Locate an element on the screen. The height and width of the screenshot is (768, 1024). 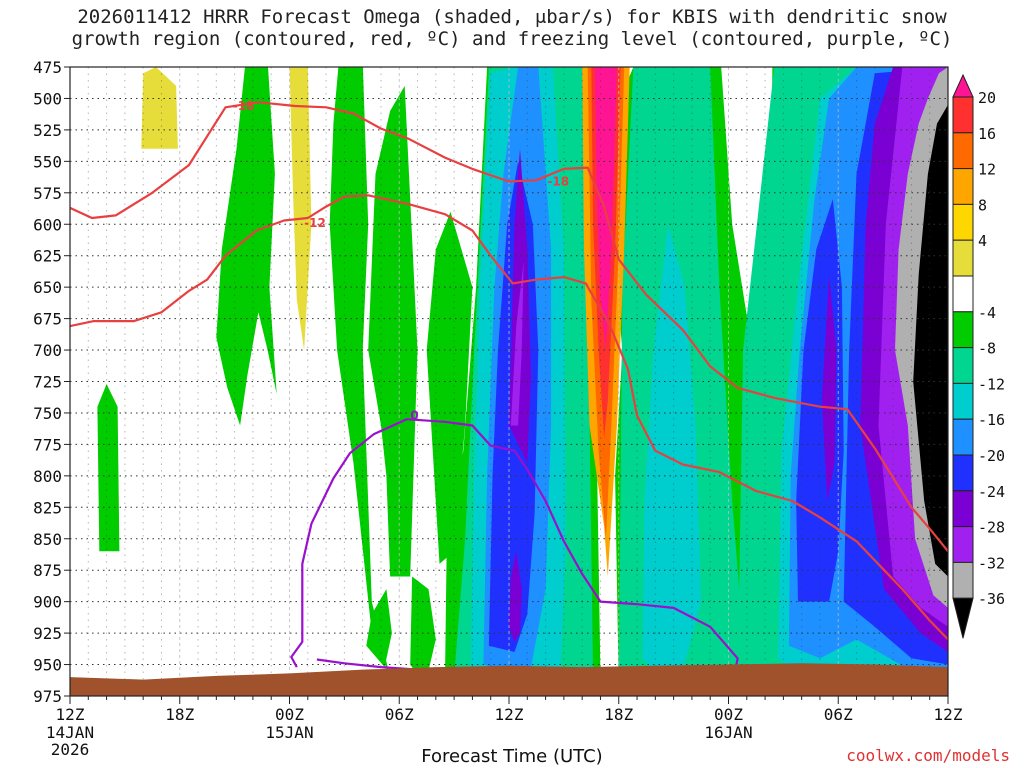
x-tick-label-5: 18Z is located at coordinates (618, 714).